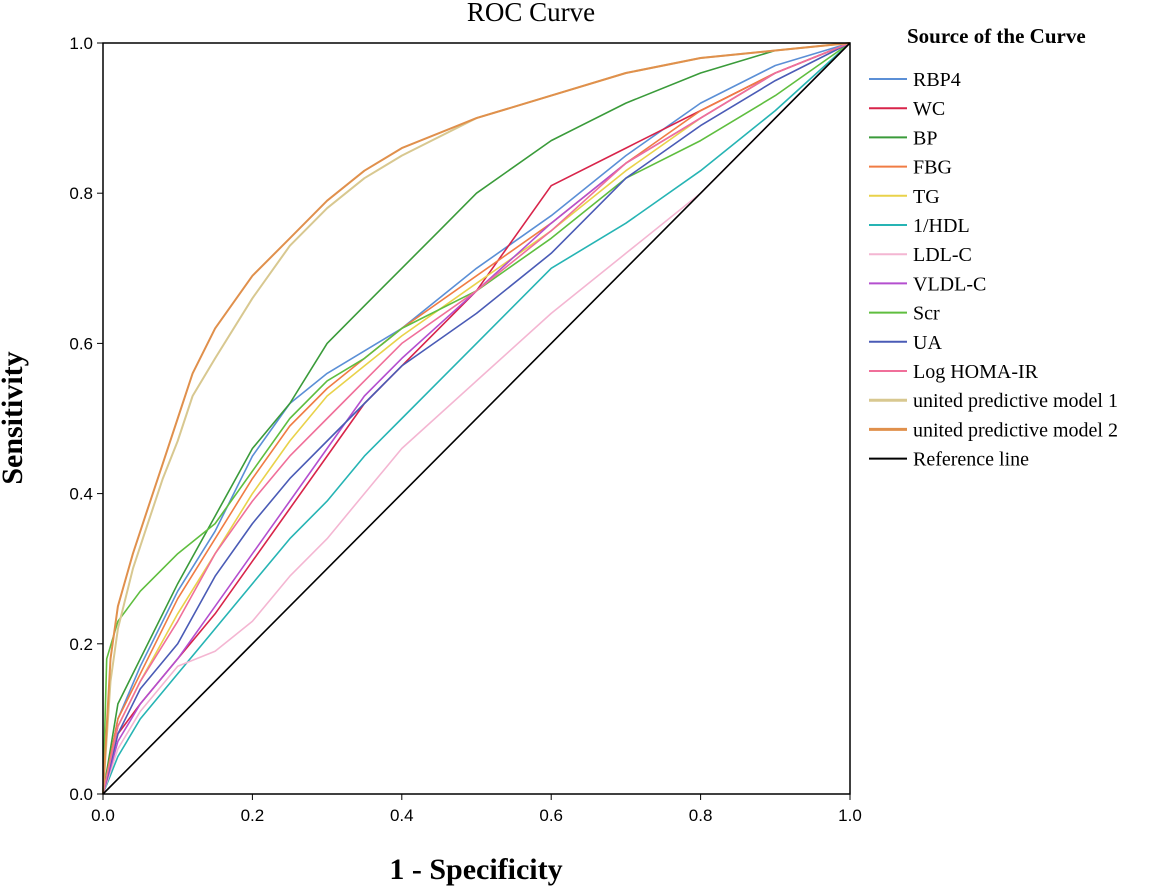  I want to click on y-tick-label: 0.4, so click(81, 494).